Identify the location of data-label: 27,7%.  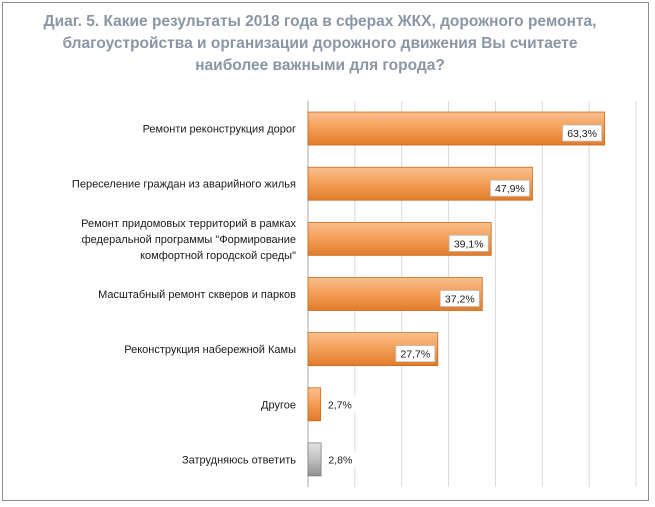
(415, 355).